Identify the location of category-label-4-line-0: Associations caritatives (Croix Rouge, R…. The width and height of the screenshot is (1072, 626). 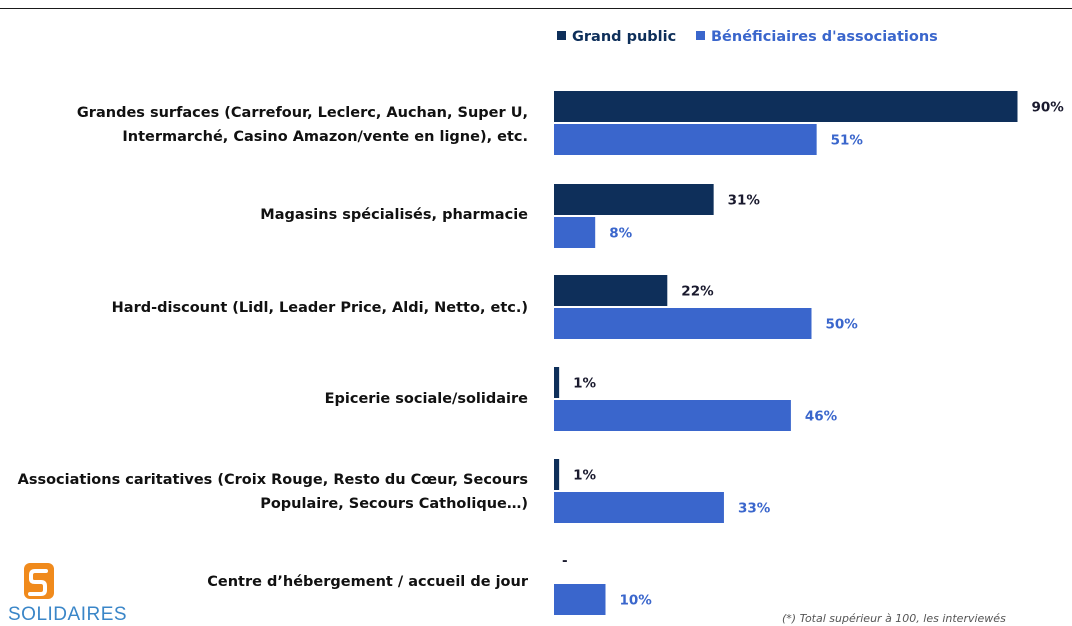
(273, 480).